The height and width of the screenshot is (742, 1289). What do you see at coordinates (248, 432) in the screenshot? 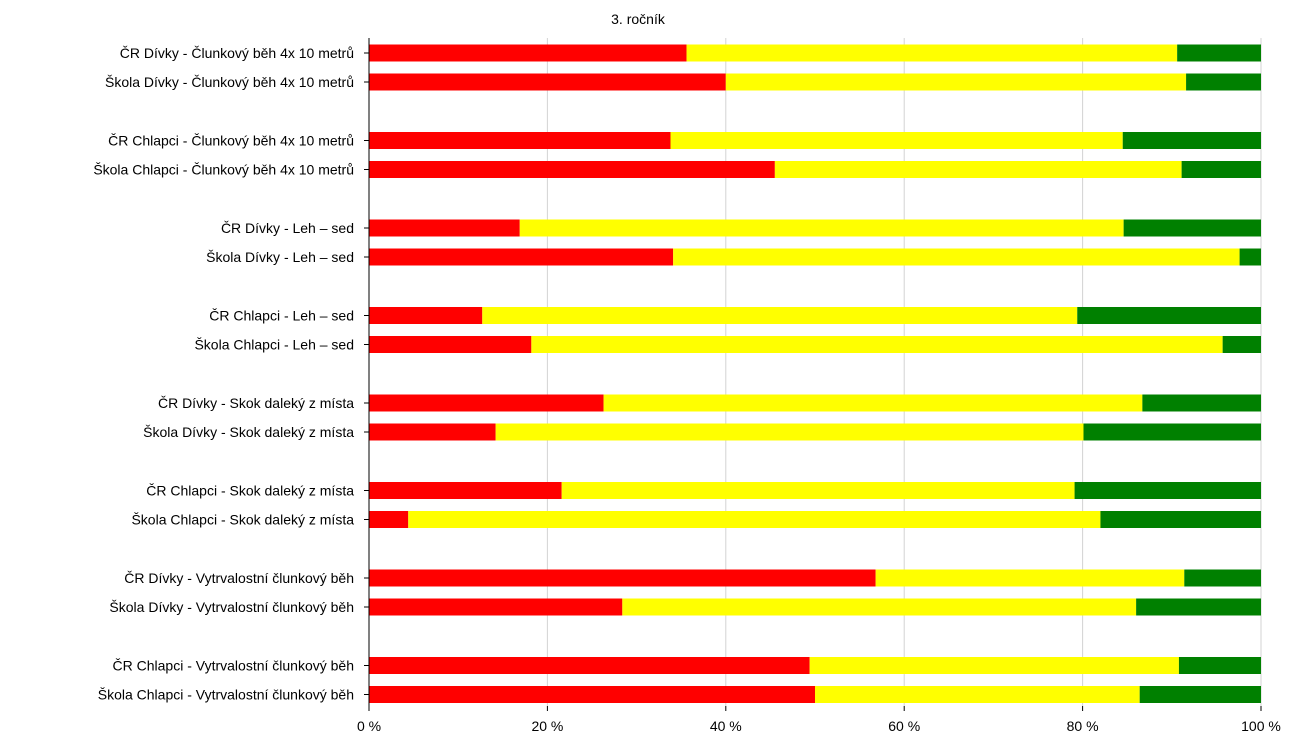
I see `category-label: Škola Dívky - Skok daleký z místa` at bounding box center [248, 432].